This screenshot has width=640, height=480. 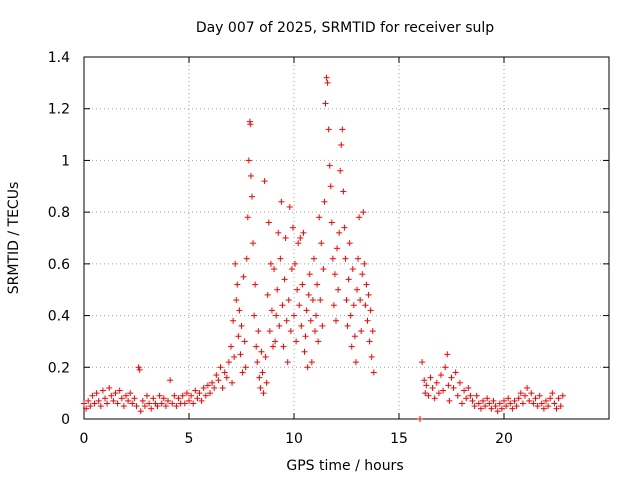 What do you see at coordinates (59, 58) in the screenshot?
I see `y-tick-label: 1.4` at bounding box center [59, 58].